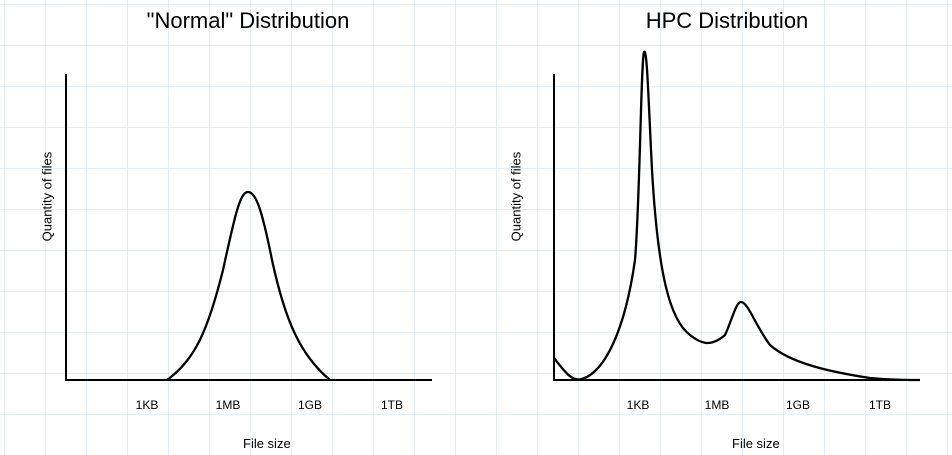 The height and width of the screenshot is (455, 952). I want to click on hpc-tick-1gb: 1GB, so click(798, 405).